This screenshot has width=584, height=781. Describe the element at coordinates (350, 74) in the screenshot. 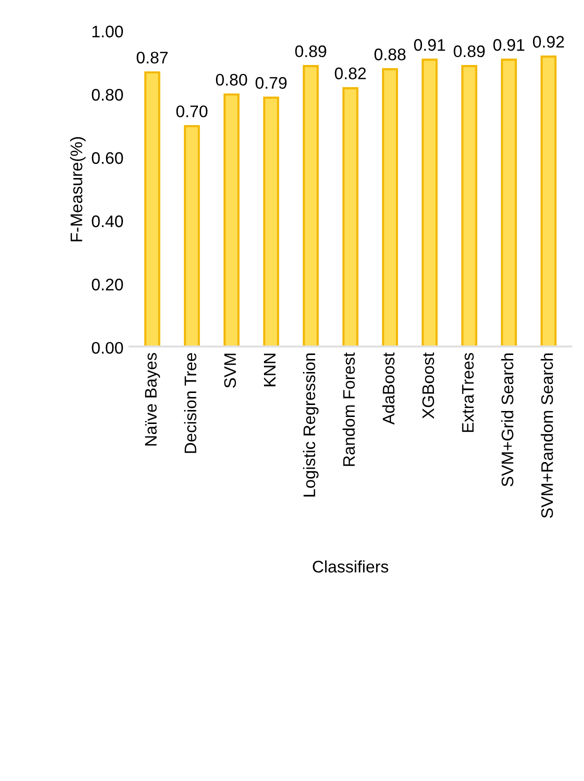

I see `data-label: 0.82` at that location.